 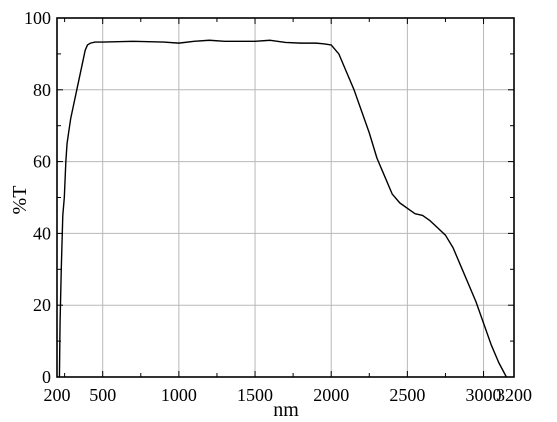 I want to click on x-tick-label: 2500, so click(x=407, y=395).